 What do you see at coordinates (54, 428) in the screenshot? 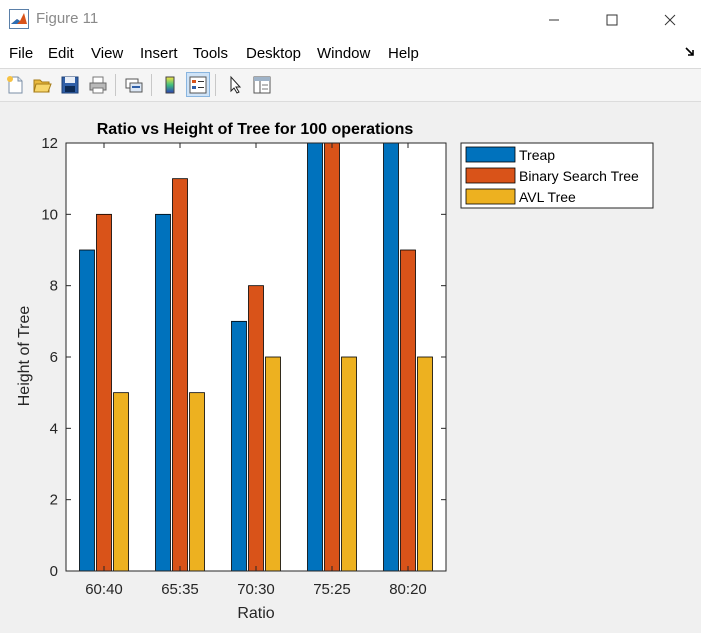
I see `y-tick-label: 4` at bounding box center [54, 428].